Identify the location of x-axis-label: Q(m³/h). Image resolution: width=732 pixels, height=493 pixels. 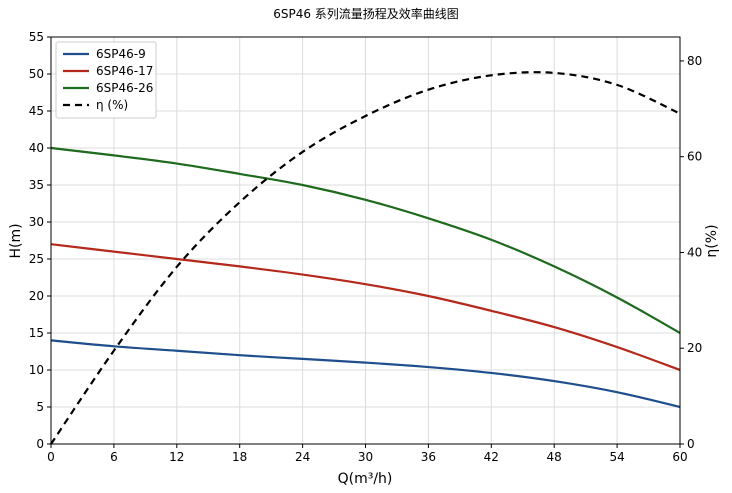
(365, 479).